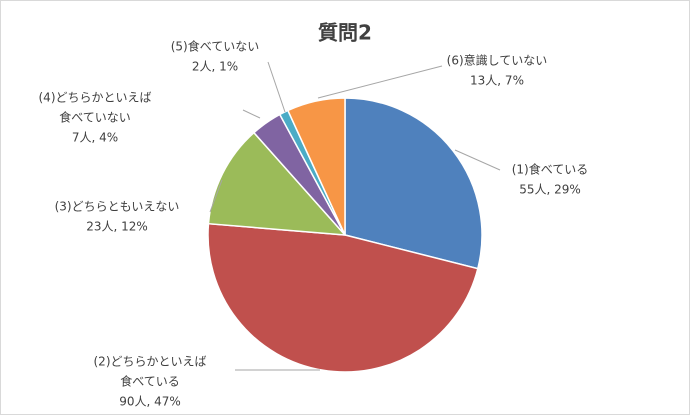 This screenshot has width=690, height=415. What do you see at coordinates (497, 60) in the screenshot?
I see `slice-label: (6)意識していない` at bounding box center [497, 60].